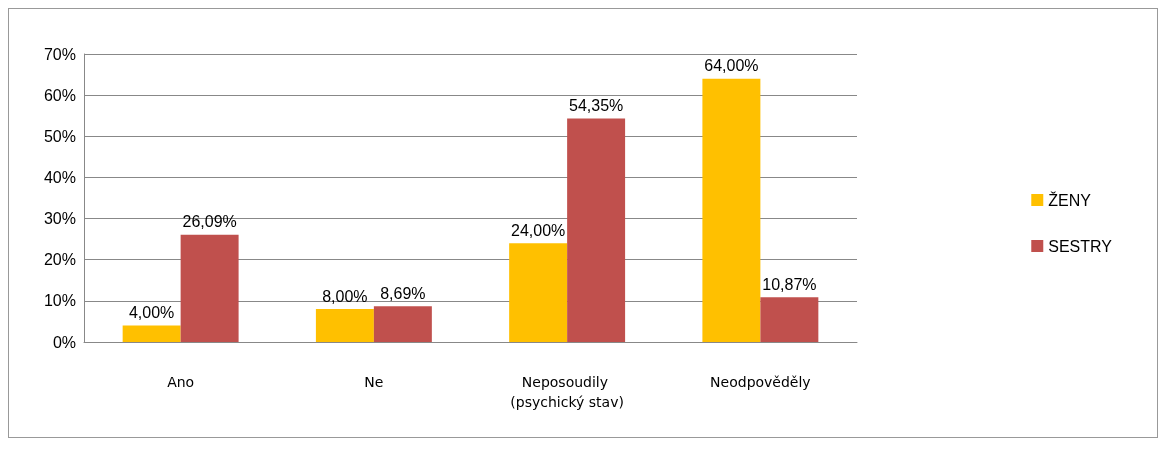 The height and width of the screenshot is (450, 1170). What do you see at coordinates (209, 222) in the screenshot?
I see `data-label: 26,09%` at bounding box center [209, 222].